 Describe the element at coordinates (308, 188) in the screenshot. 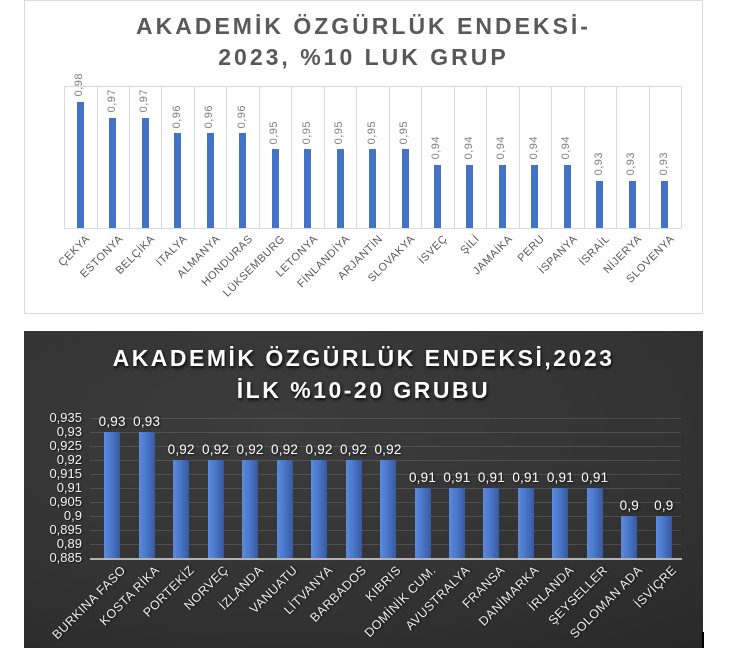

I see `bar-letonya` at that location.